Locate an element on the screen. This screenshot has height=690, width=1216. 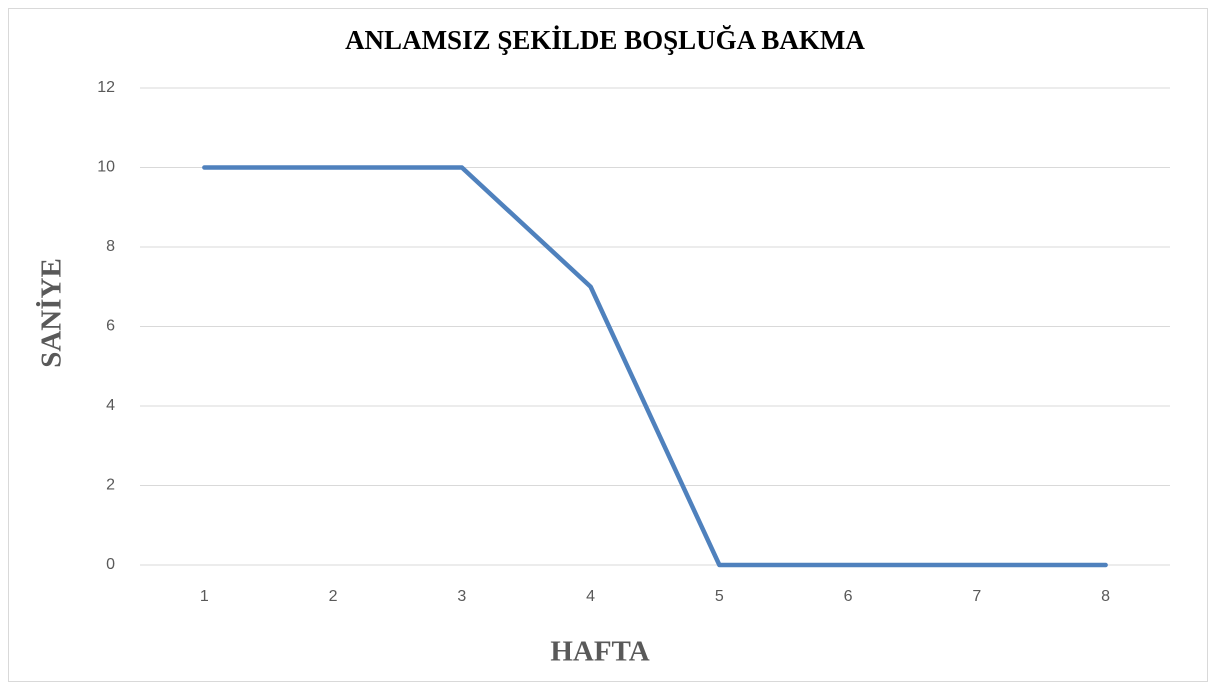
x-tick-label: 2 is located at coordinates (333, 596).